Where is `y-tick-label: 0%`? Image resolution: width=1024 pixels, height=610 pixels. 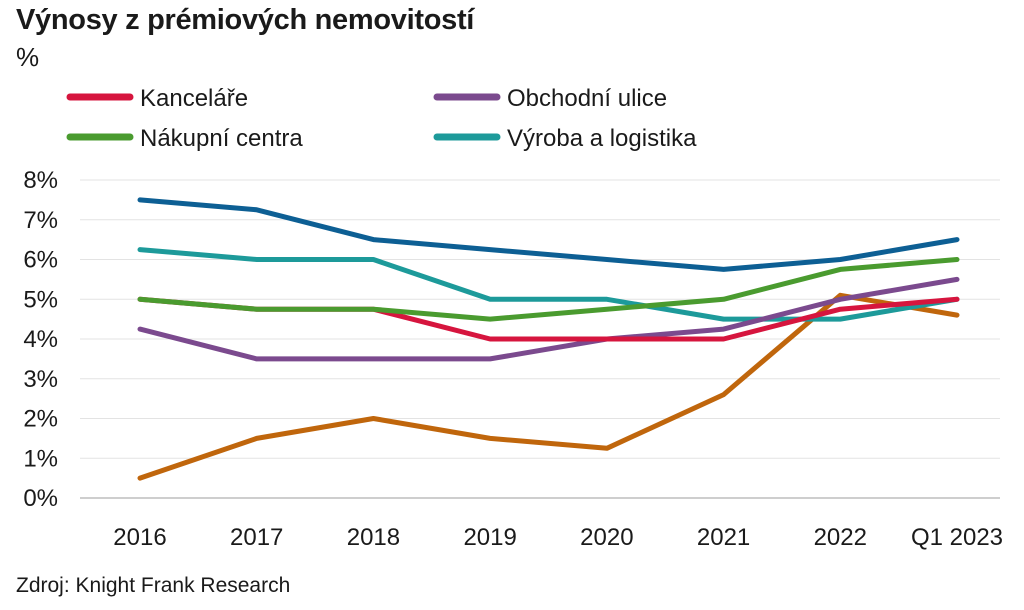
y-tick-label: 0% is located at coordinates (40, 498).